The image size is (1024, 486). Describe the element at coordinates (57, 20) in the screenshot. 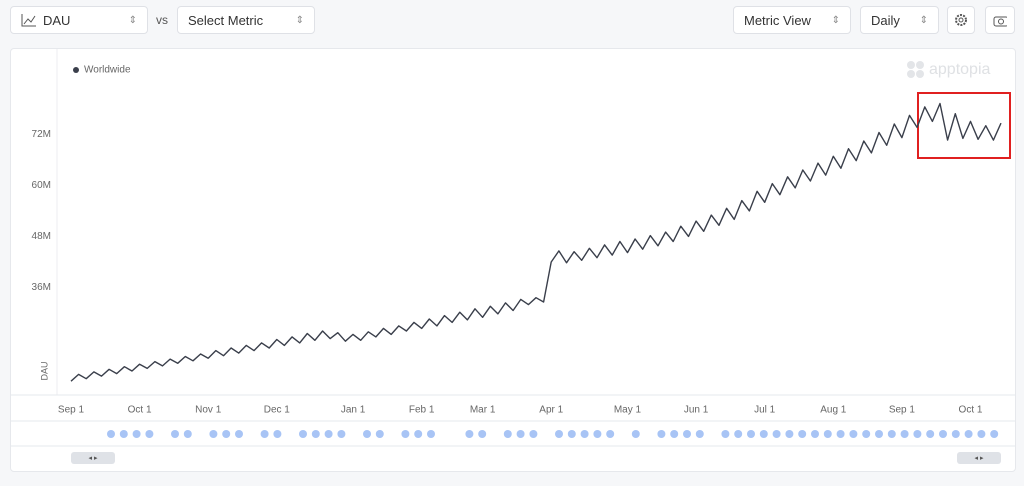

I see `metric-label: DAU` at that location.